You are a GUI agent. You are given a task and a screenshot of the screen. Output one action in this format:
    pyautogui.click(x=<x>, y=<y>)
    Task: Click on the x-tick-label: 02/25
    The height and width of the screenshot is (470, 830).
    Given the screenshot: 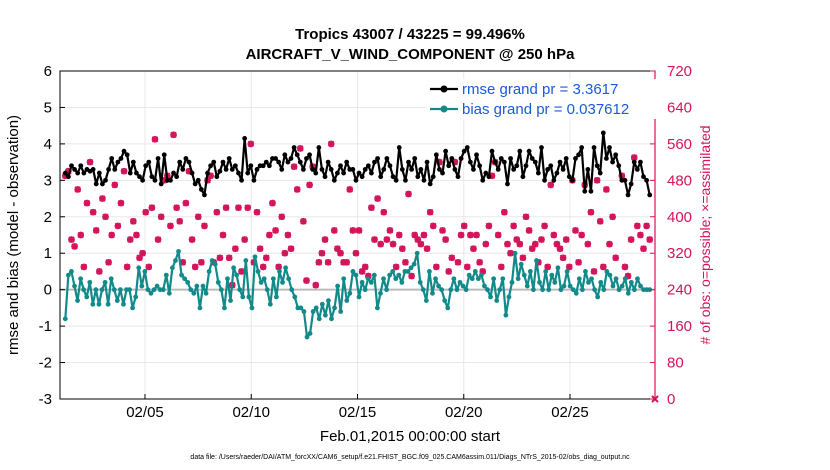 What is the action you would take?
    pyautogui.click(x=570, y=412)
    